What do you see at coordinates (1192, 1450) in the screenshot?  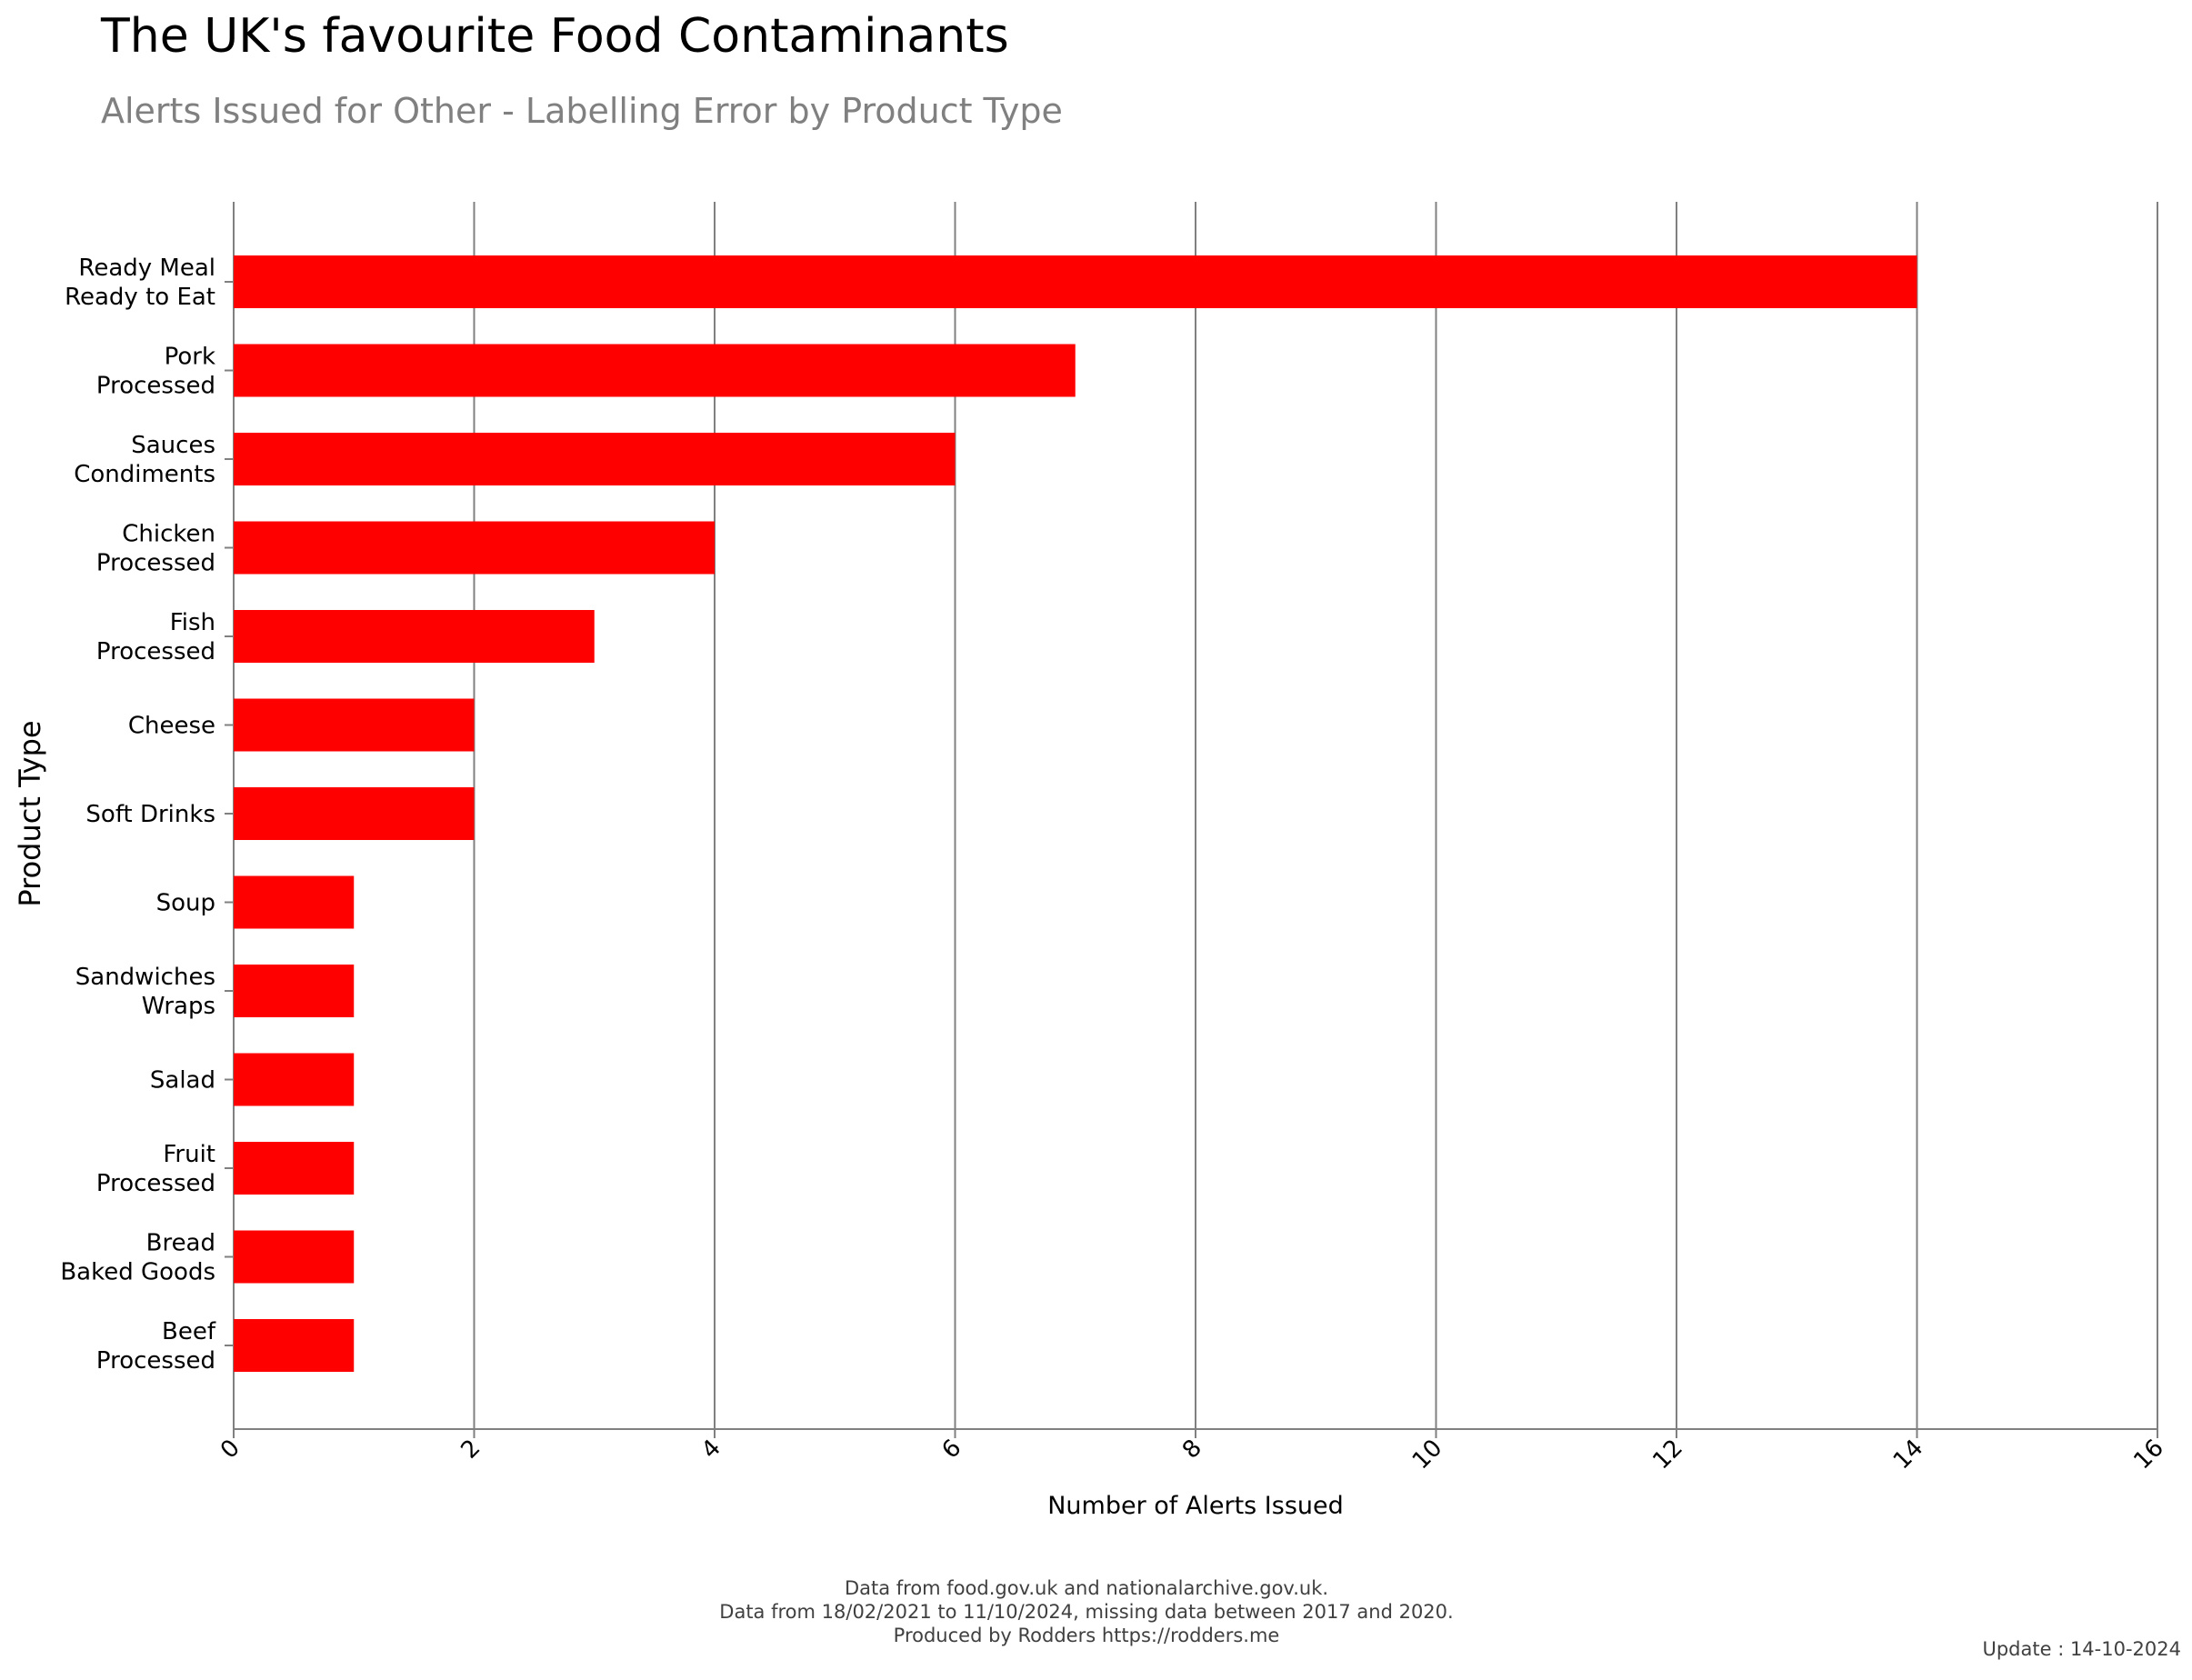 I see `x-tick-label: 8` at bounding box center [1192, 1450].